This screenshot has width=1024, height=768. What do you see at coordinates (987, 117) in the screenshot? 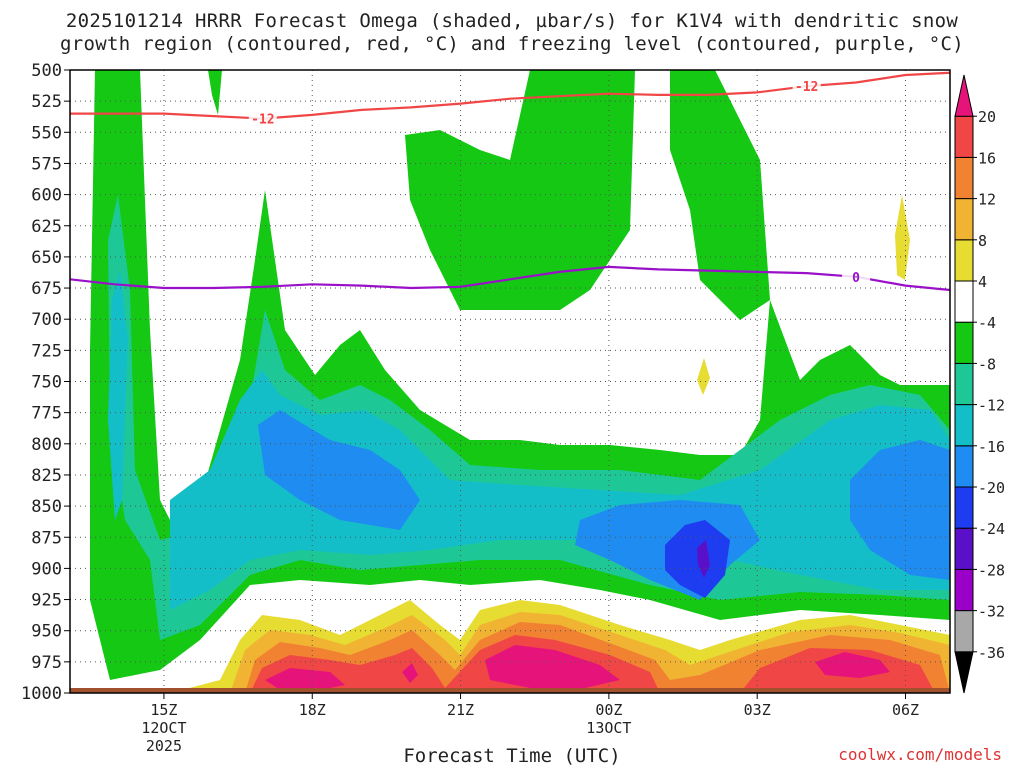
I see `colorbar-tick-label: 20` at bounding box center [987, 117].